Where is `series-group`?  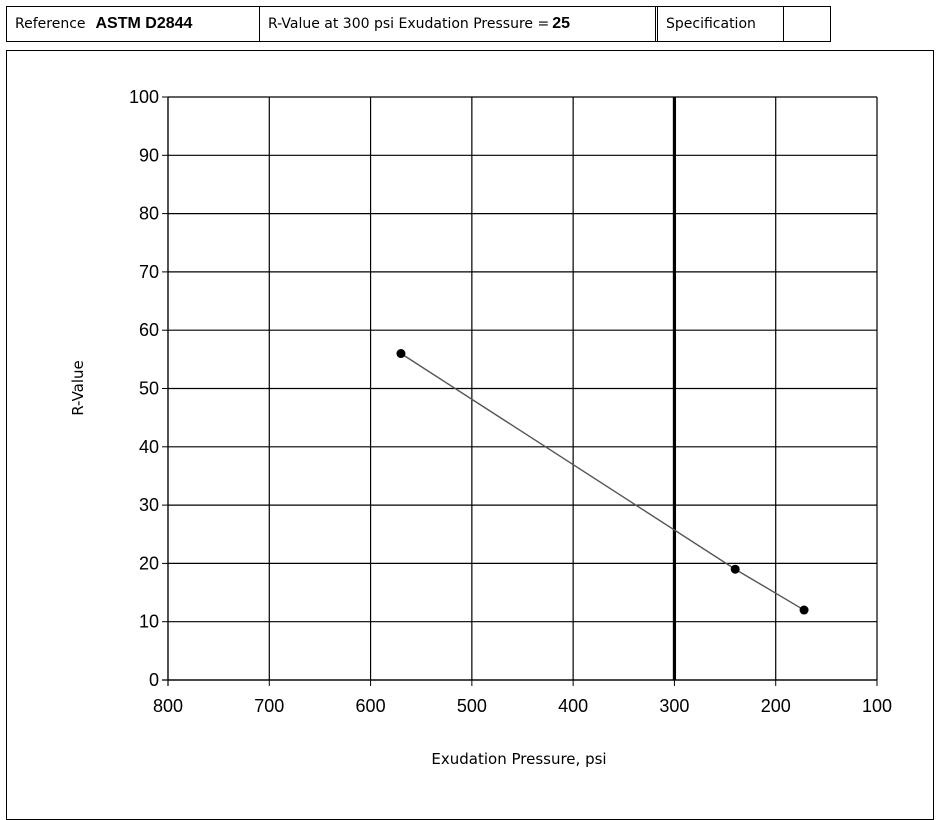
series-group is located at coordinates (602, 482).